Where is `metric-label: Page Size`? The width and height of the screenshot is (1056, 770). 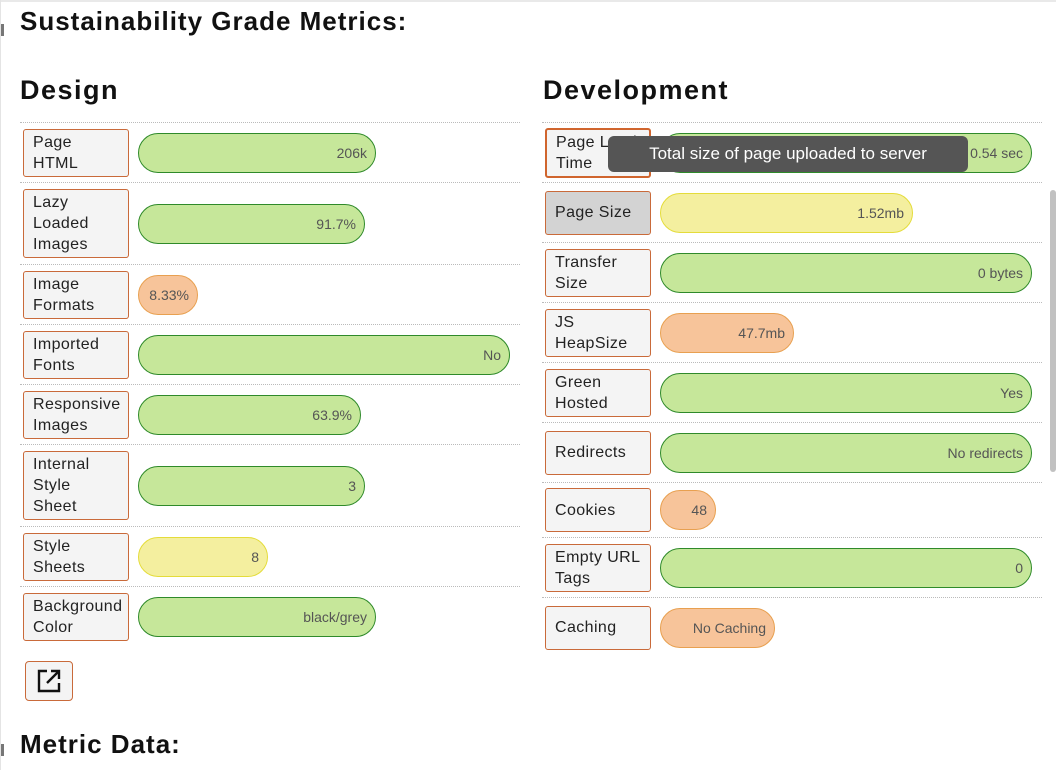 metric-label: Page Size is located at coordinates (598, 212).